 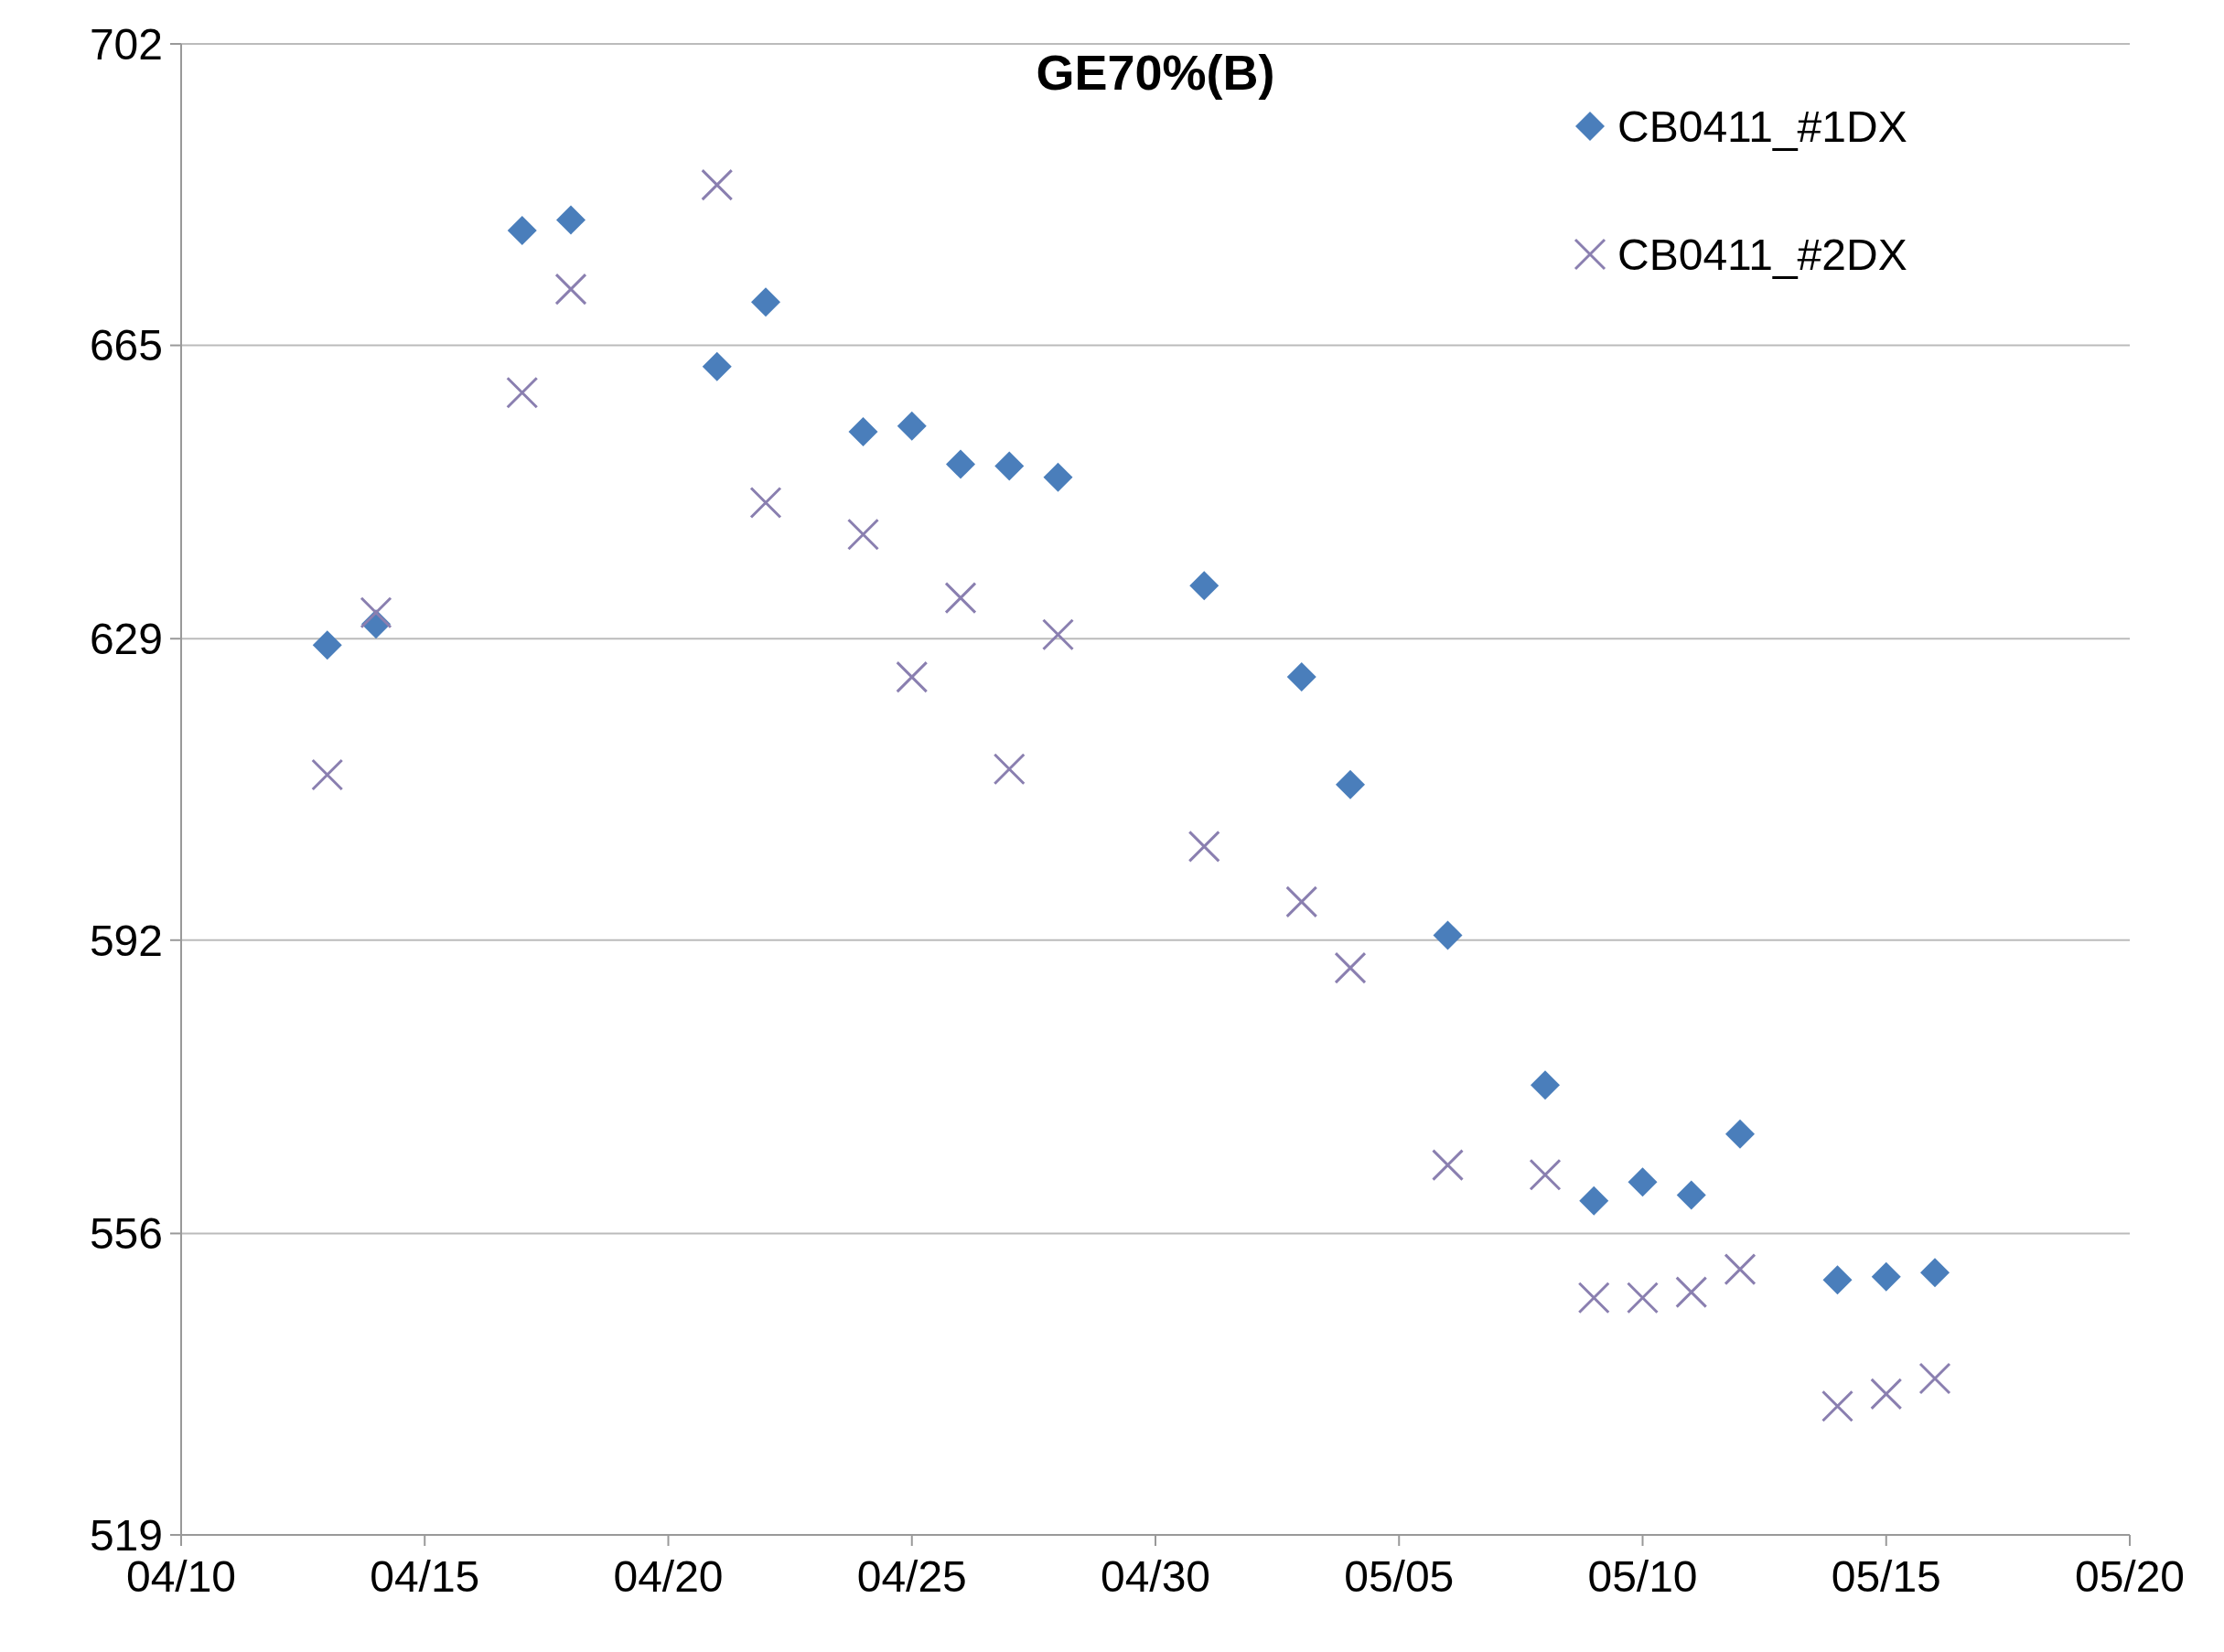 What do you see at coordinates (425, 1576) in the screenshot?
I see `x-tick-label: 04/15` at bounding box center [425, 1576].